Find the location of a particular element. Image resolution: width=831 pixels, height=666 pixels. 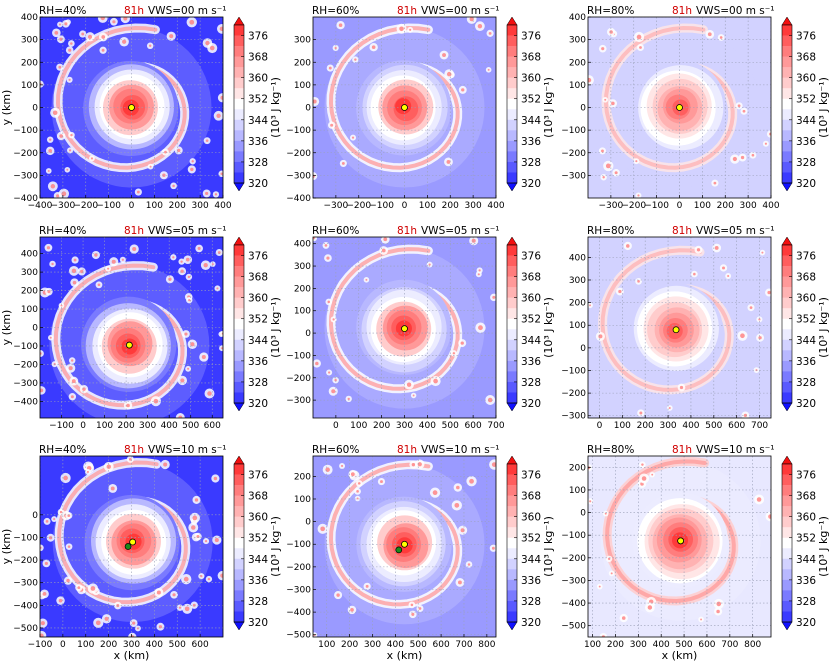

colorbar-tick-label: 352 is located at coordinates (806, 320).